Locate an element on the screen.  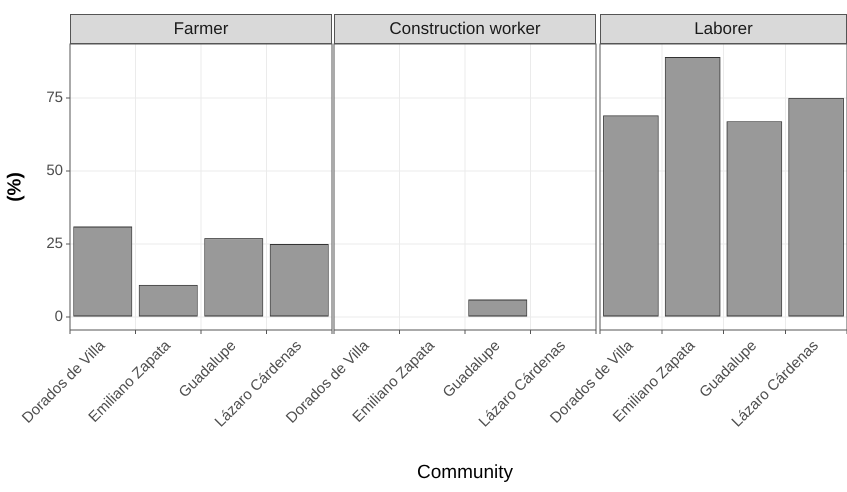
x-axis-title: Community is located at coordinates (465, 472).